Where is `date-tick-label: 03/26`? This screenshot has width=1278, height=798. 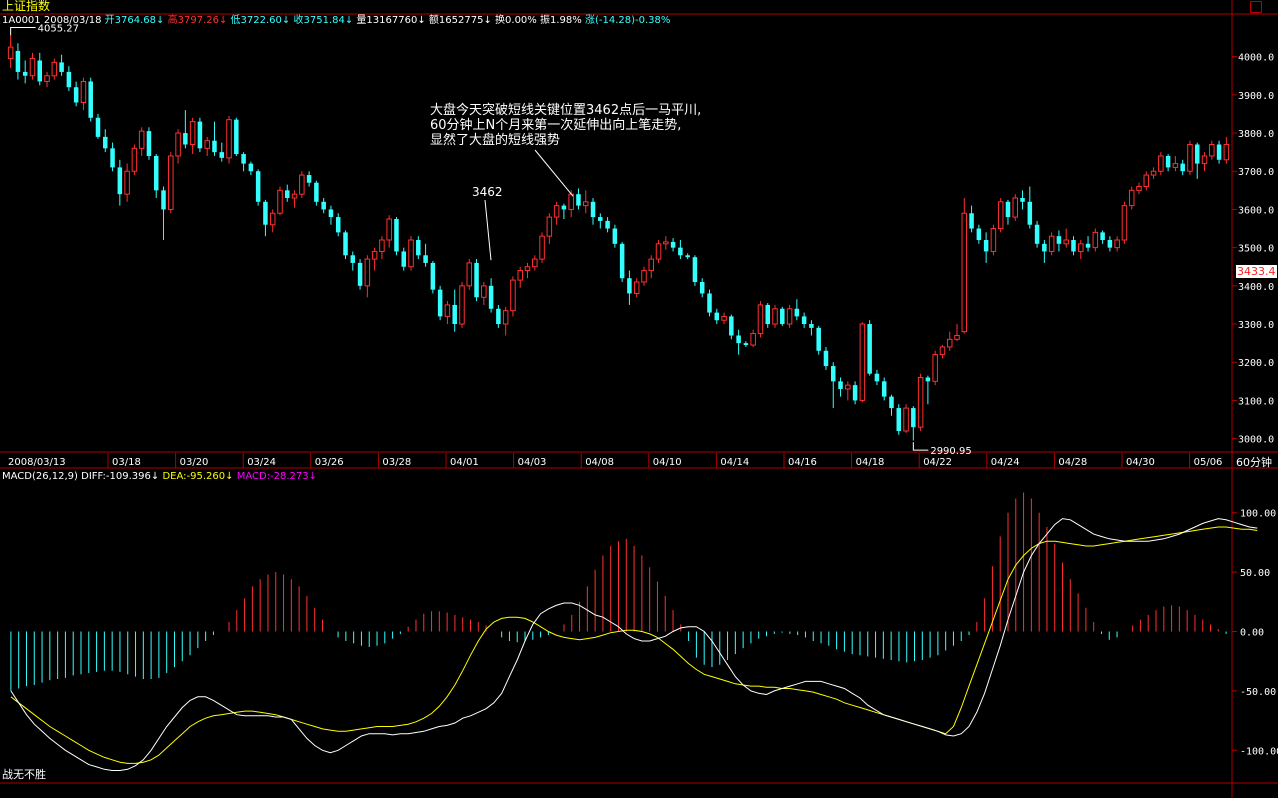 date-tick-label: 03/26 is located at coordinates (329, 462).